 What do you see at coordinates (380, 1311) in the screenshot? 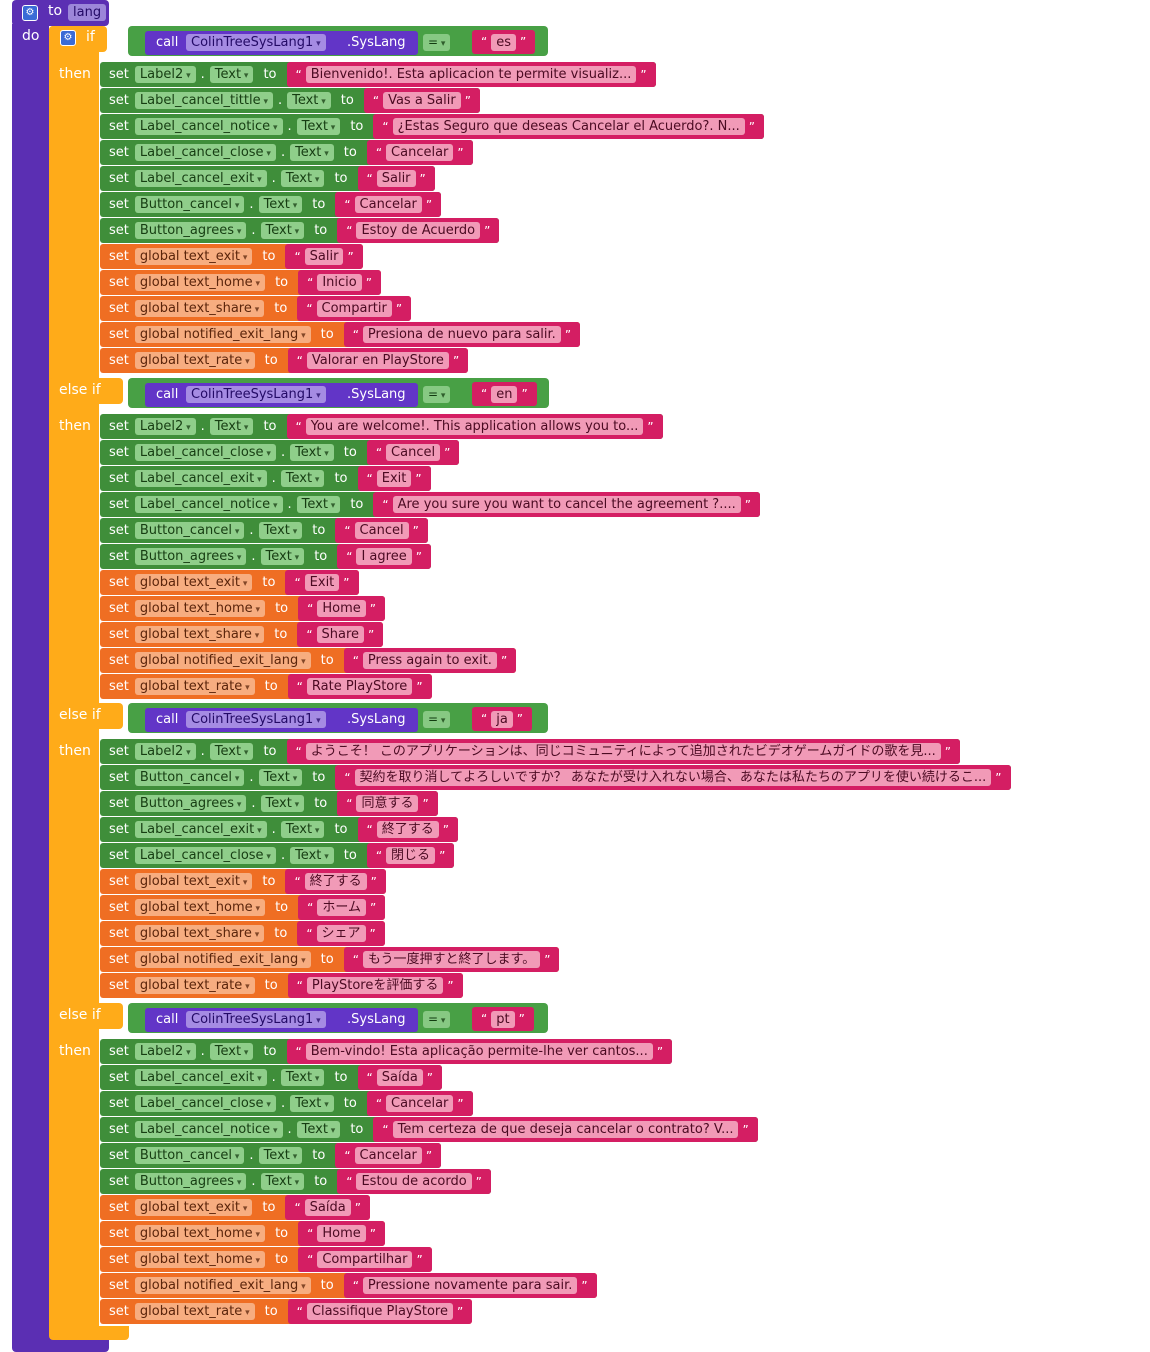
I see `text-block: “Classifique PlayStore”` at bounding box center [380, 1311].